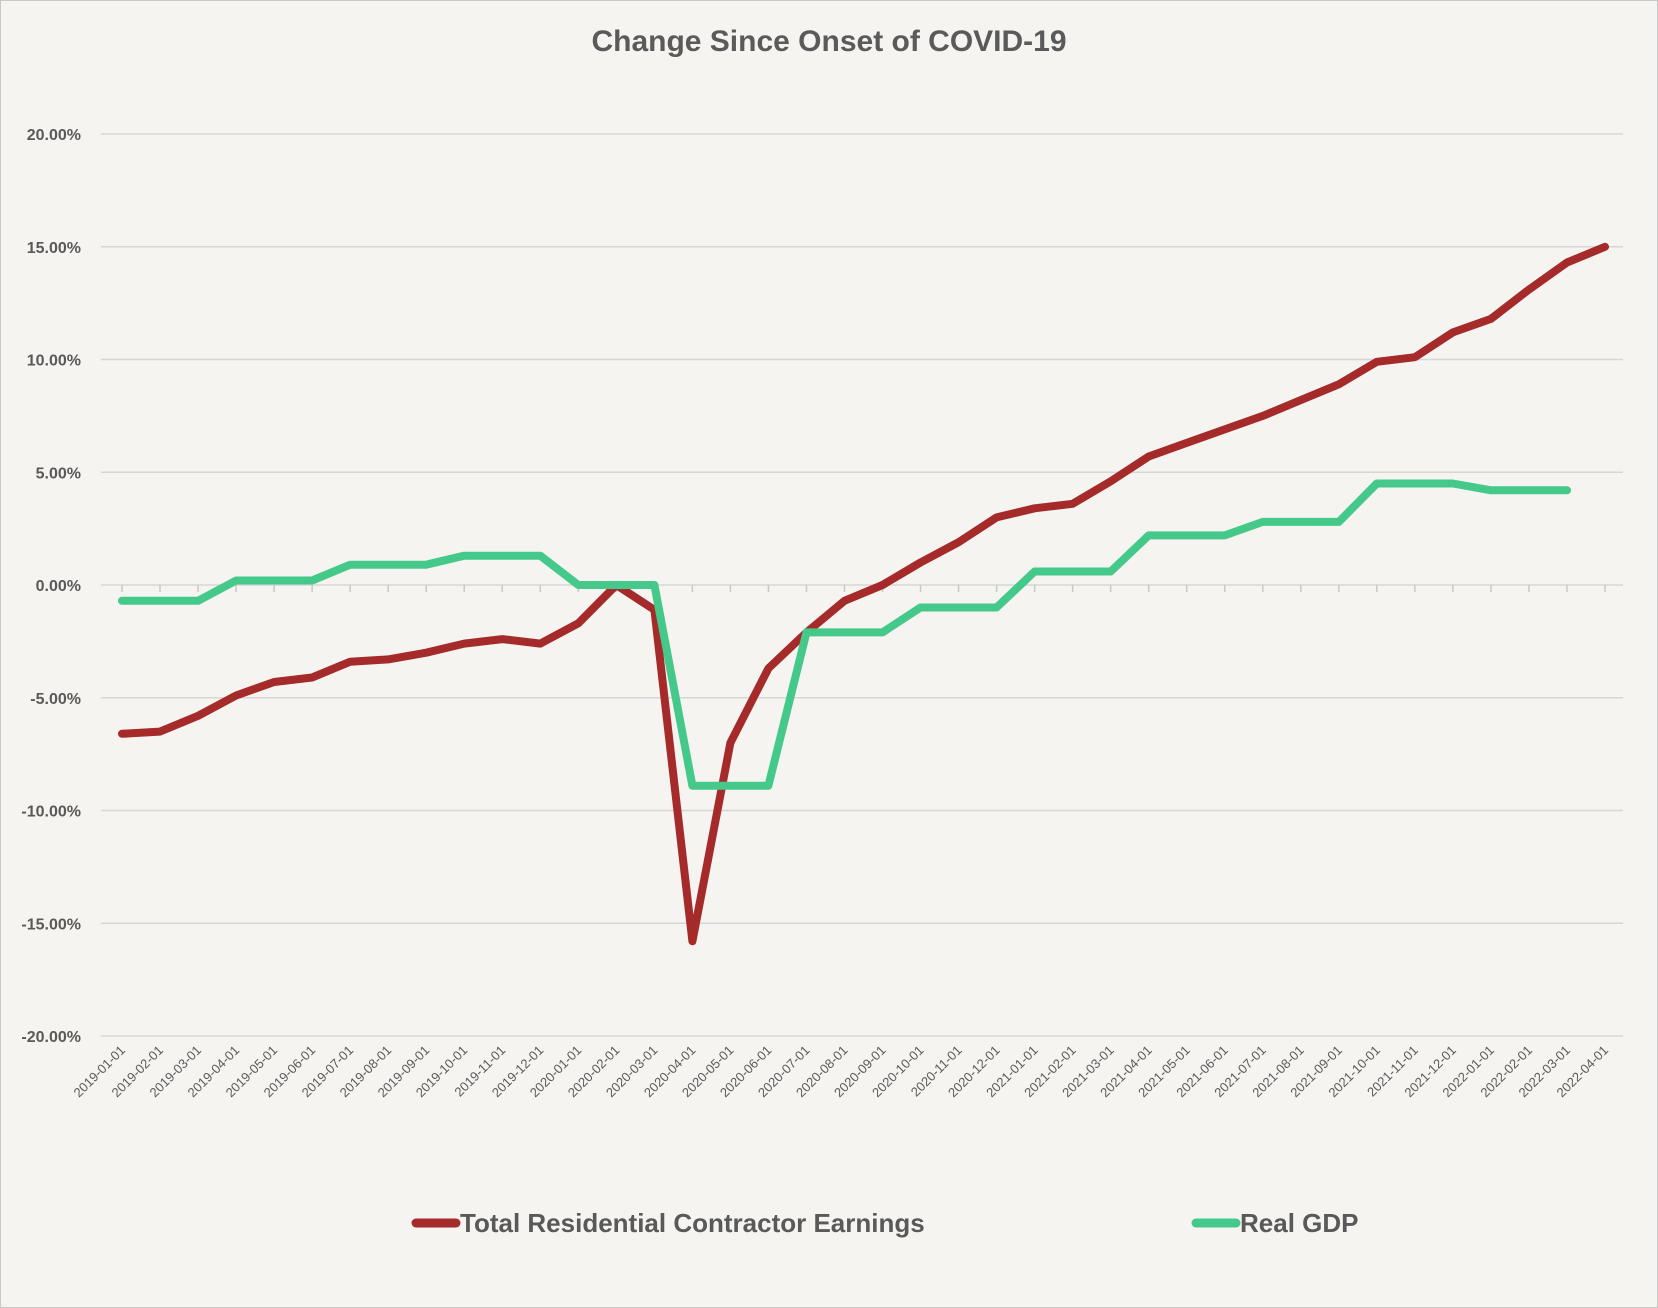  I want to click on y-tick-label: -20.00%, so click(51, 1037).